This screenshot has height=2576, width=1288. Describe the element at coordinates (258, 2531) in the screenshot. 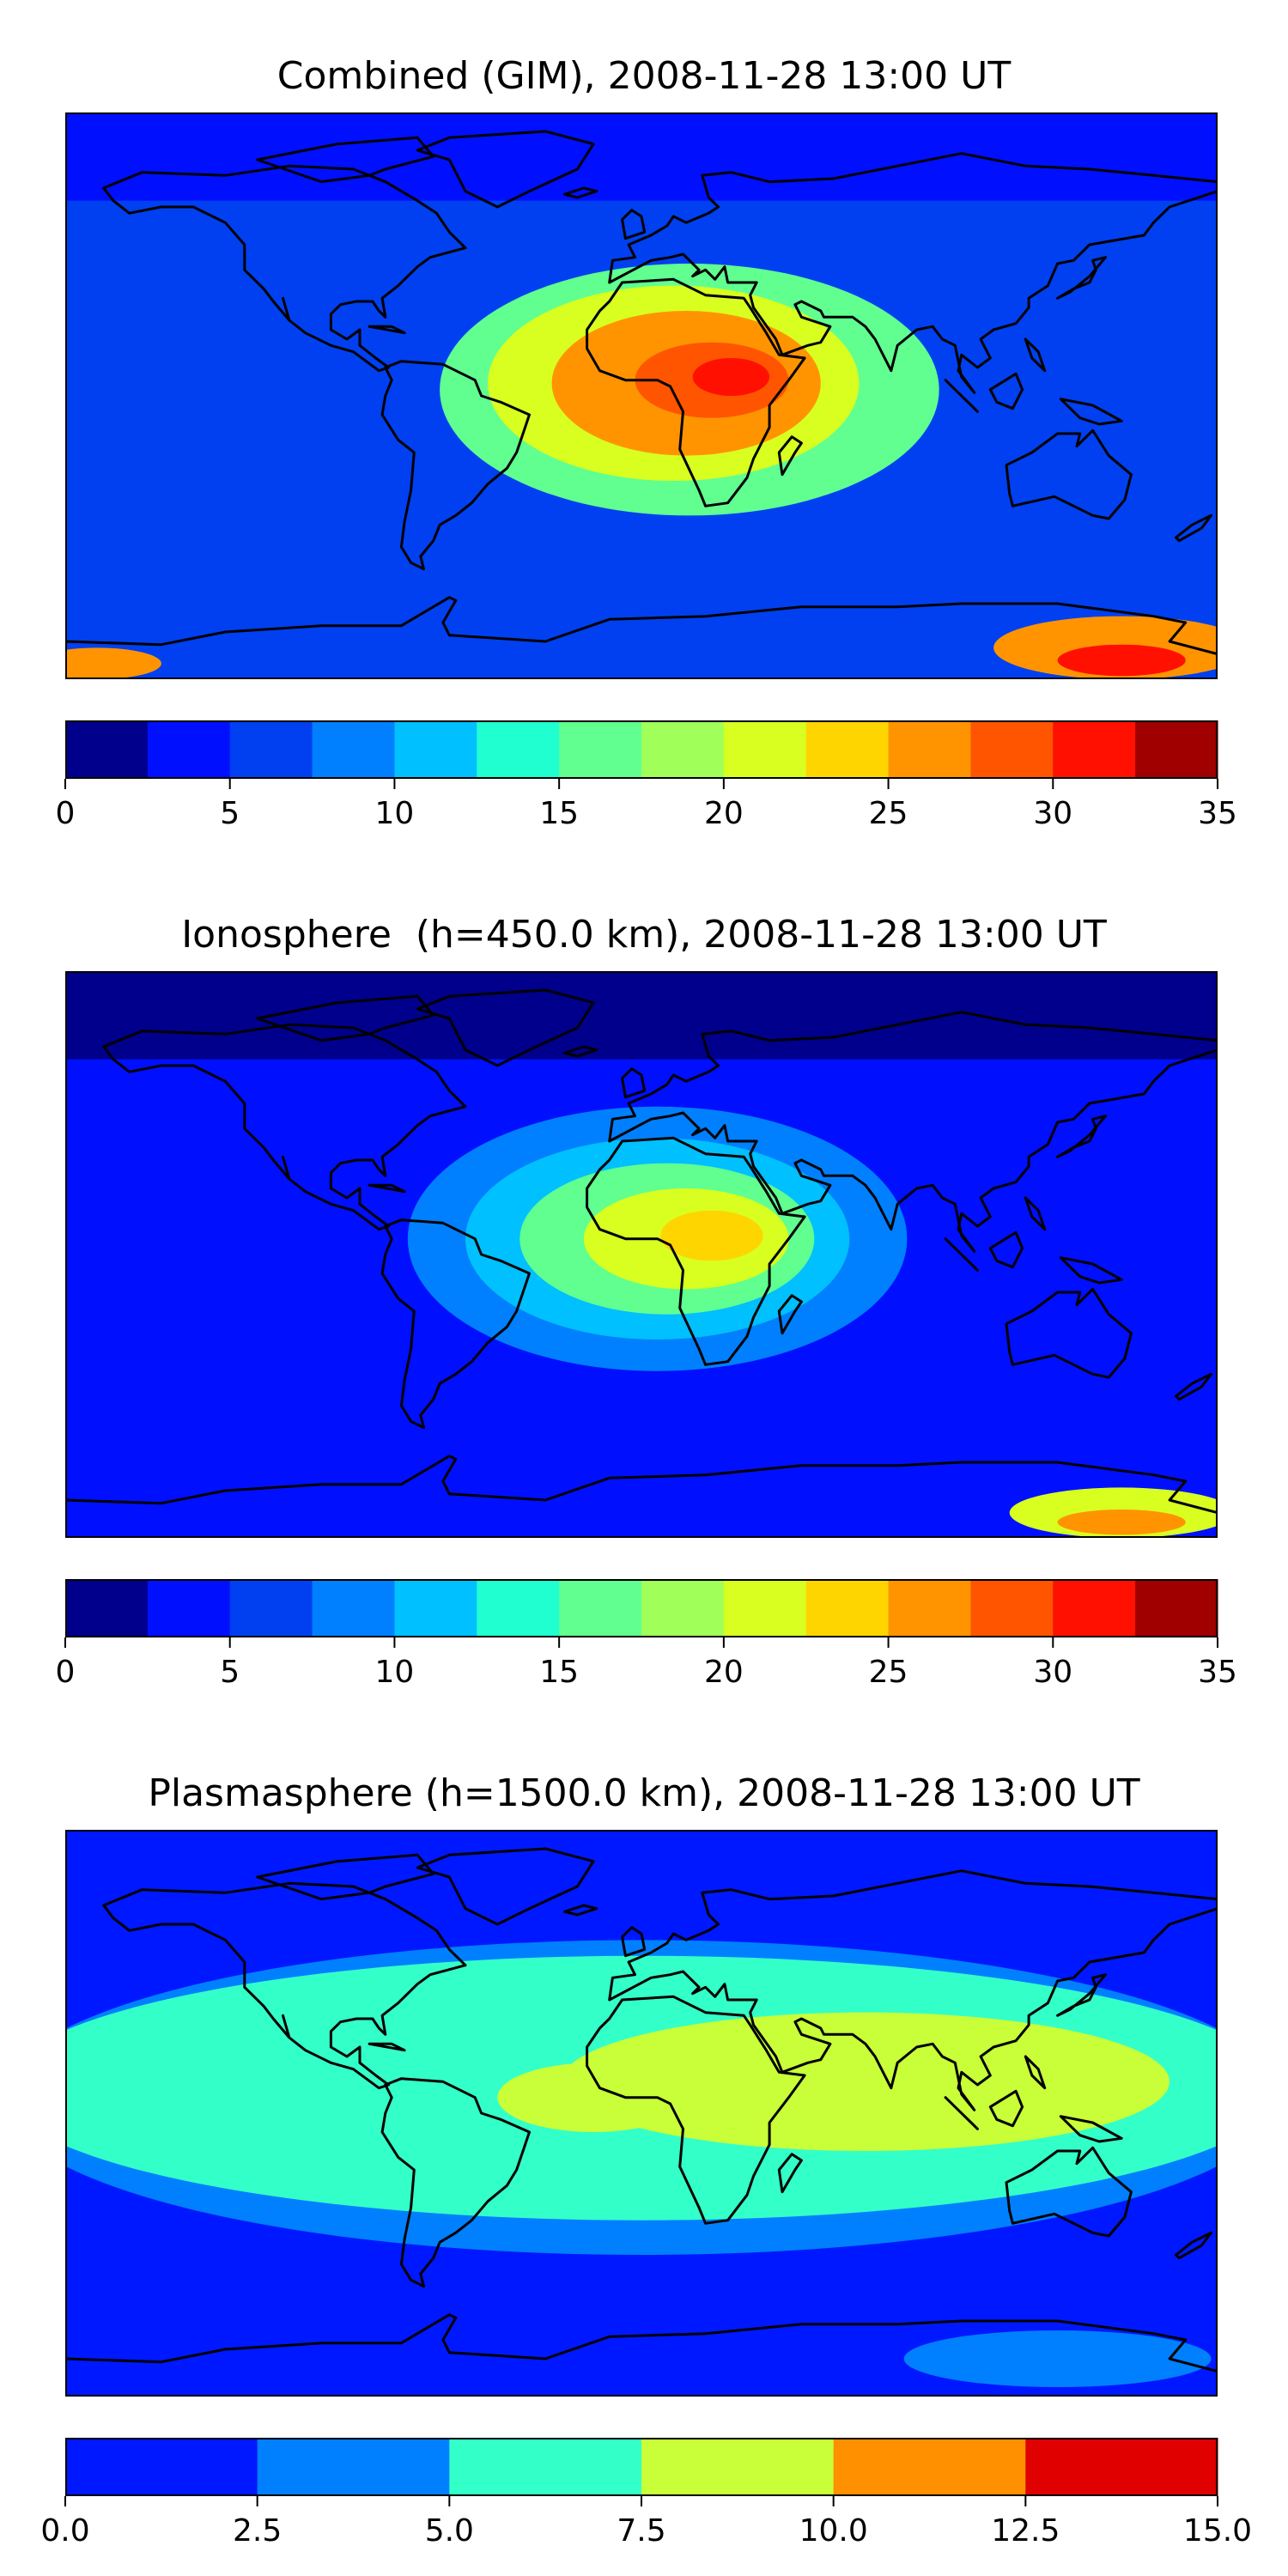

I see `plasmasphere-colorbar-tick-label: 2.5` at that location.